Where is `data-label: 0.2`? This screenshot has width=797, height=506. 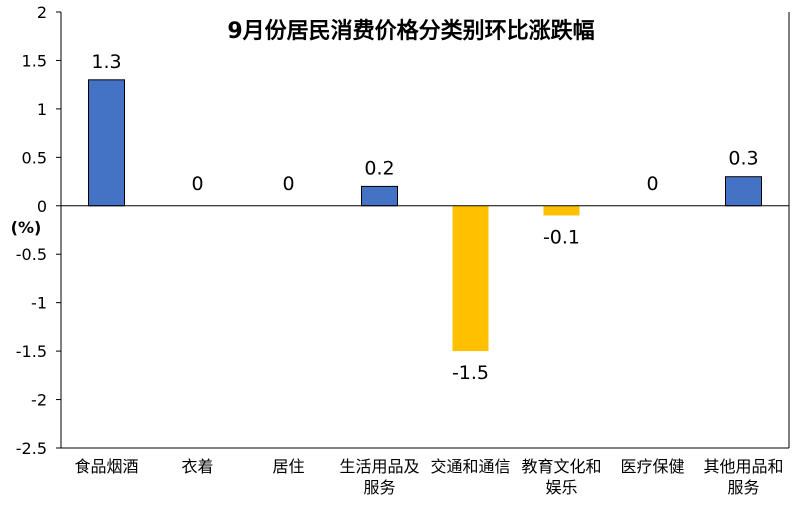 data-label: 0.2 is located at coordinates (379, 168).